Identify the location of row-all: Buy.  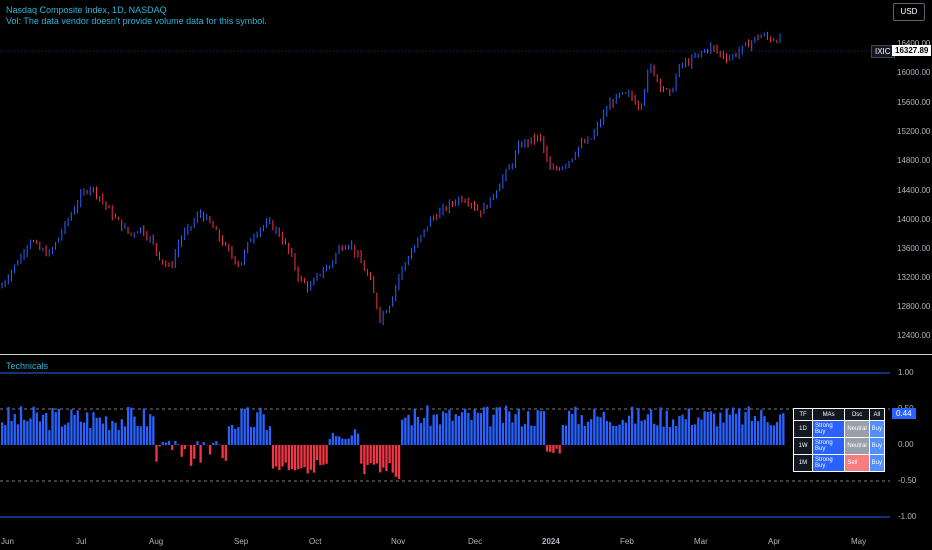
(877, 446).